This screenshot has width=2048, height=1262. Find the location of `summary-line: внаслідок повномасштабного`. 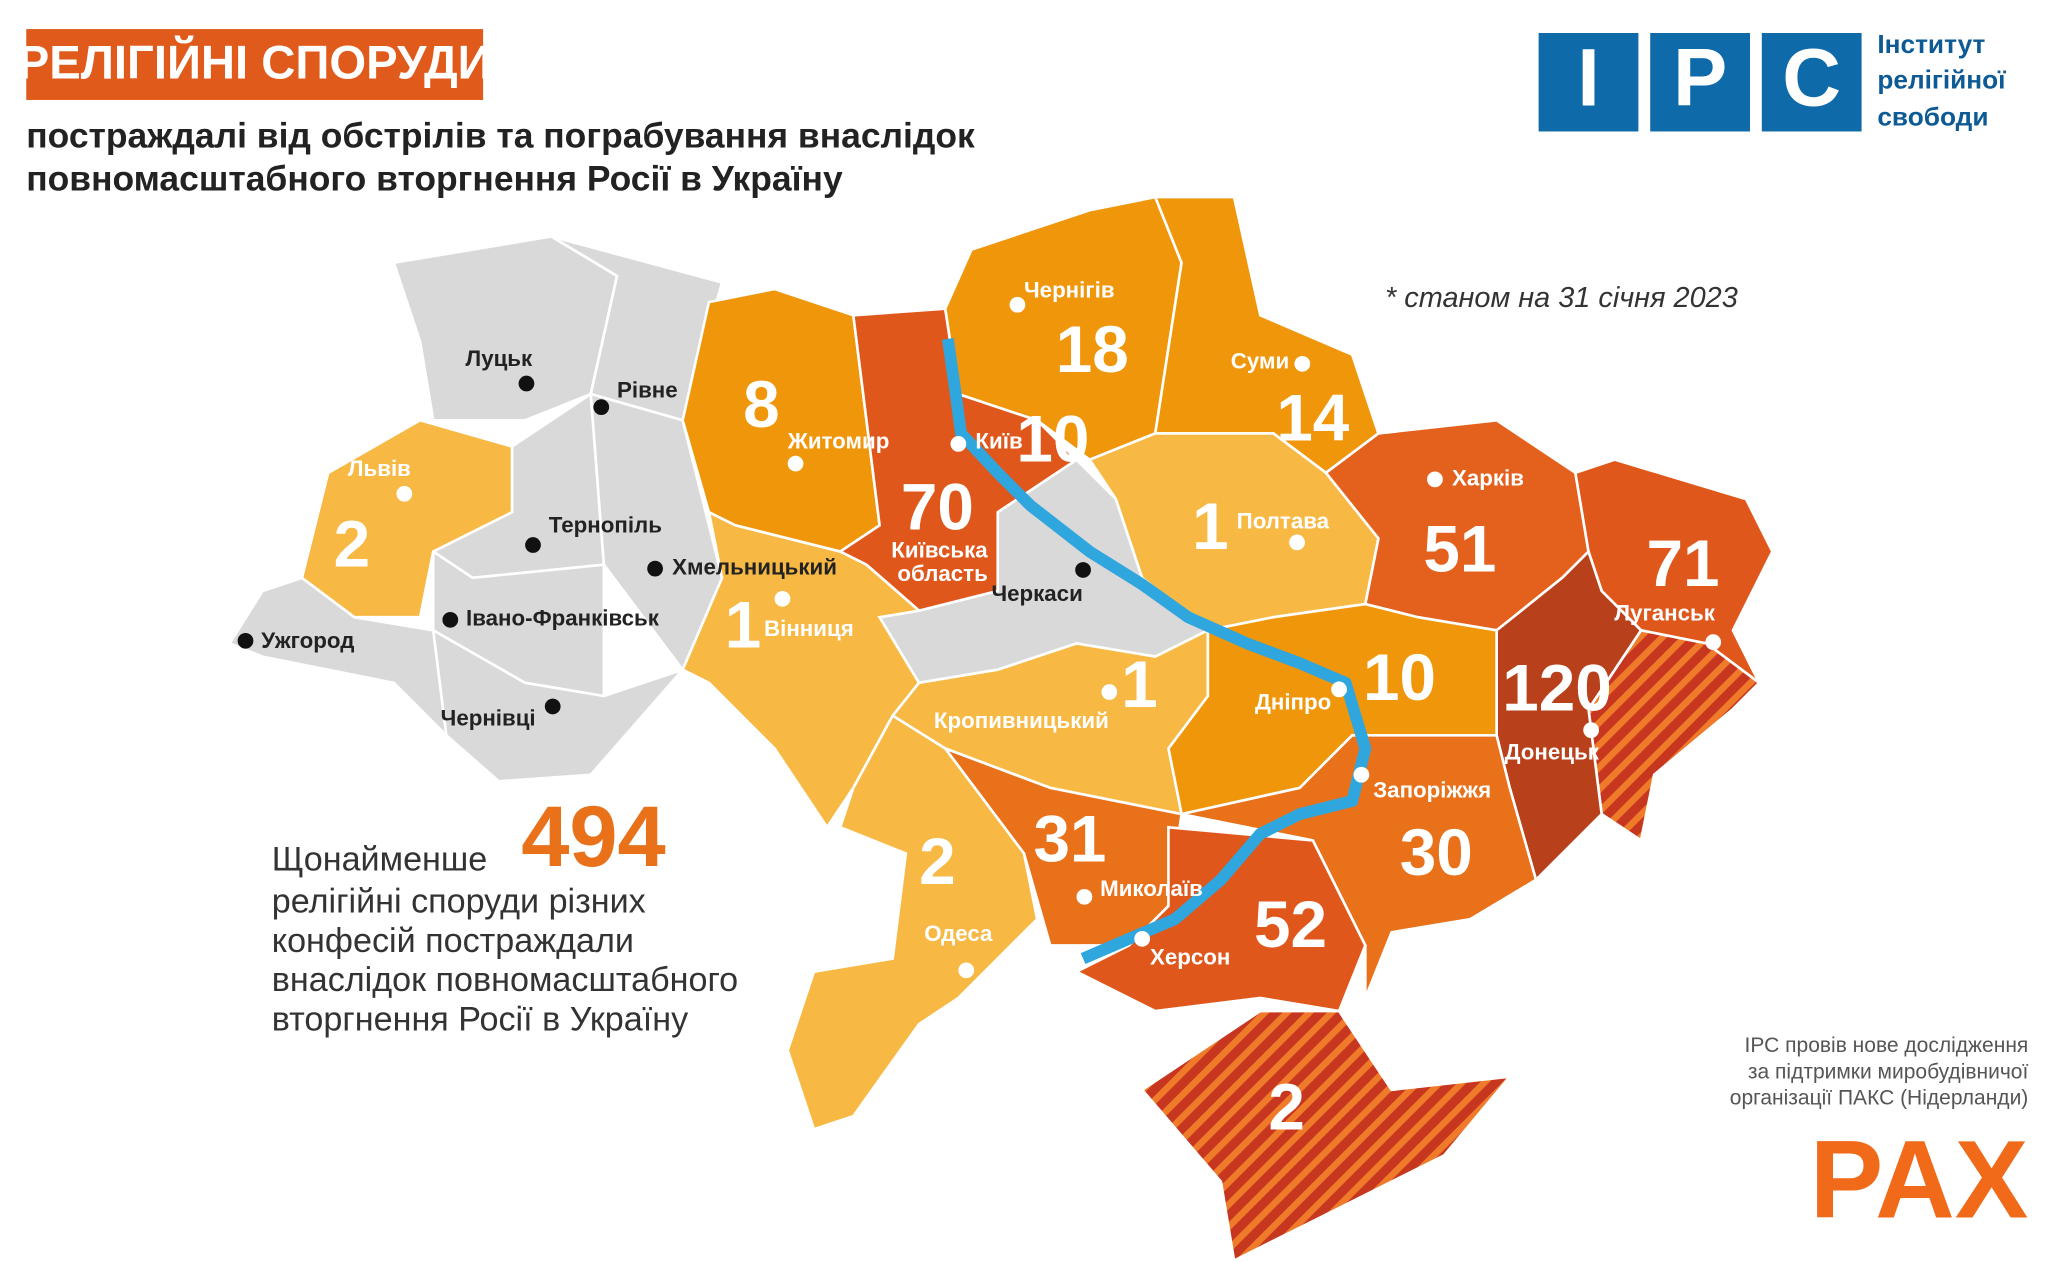

summary-line: внаслідок повномасштабного is located at coordinates (505, 980).